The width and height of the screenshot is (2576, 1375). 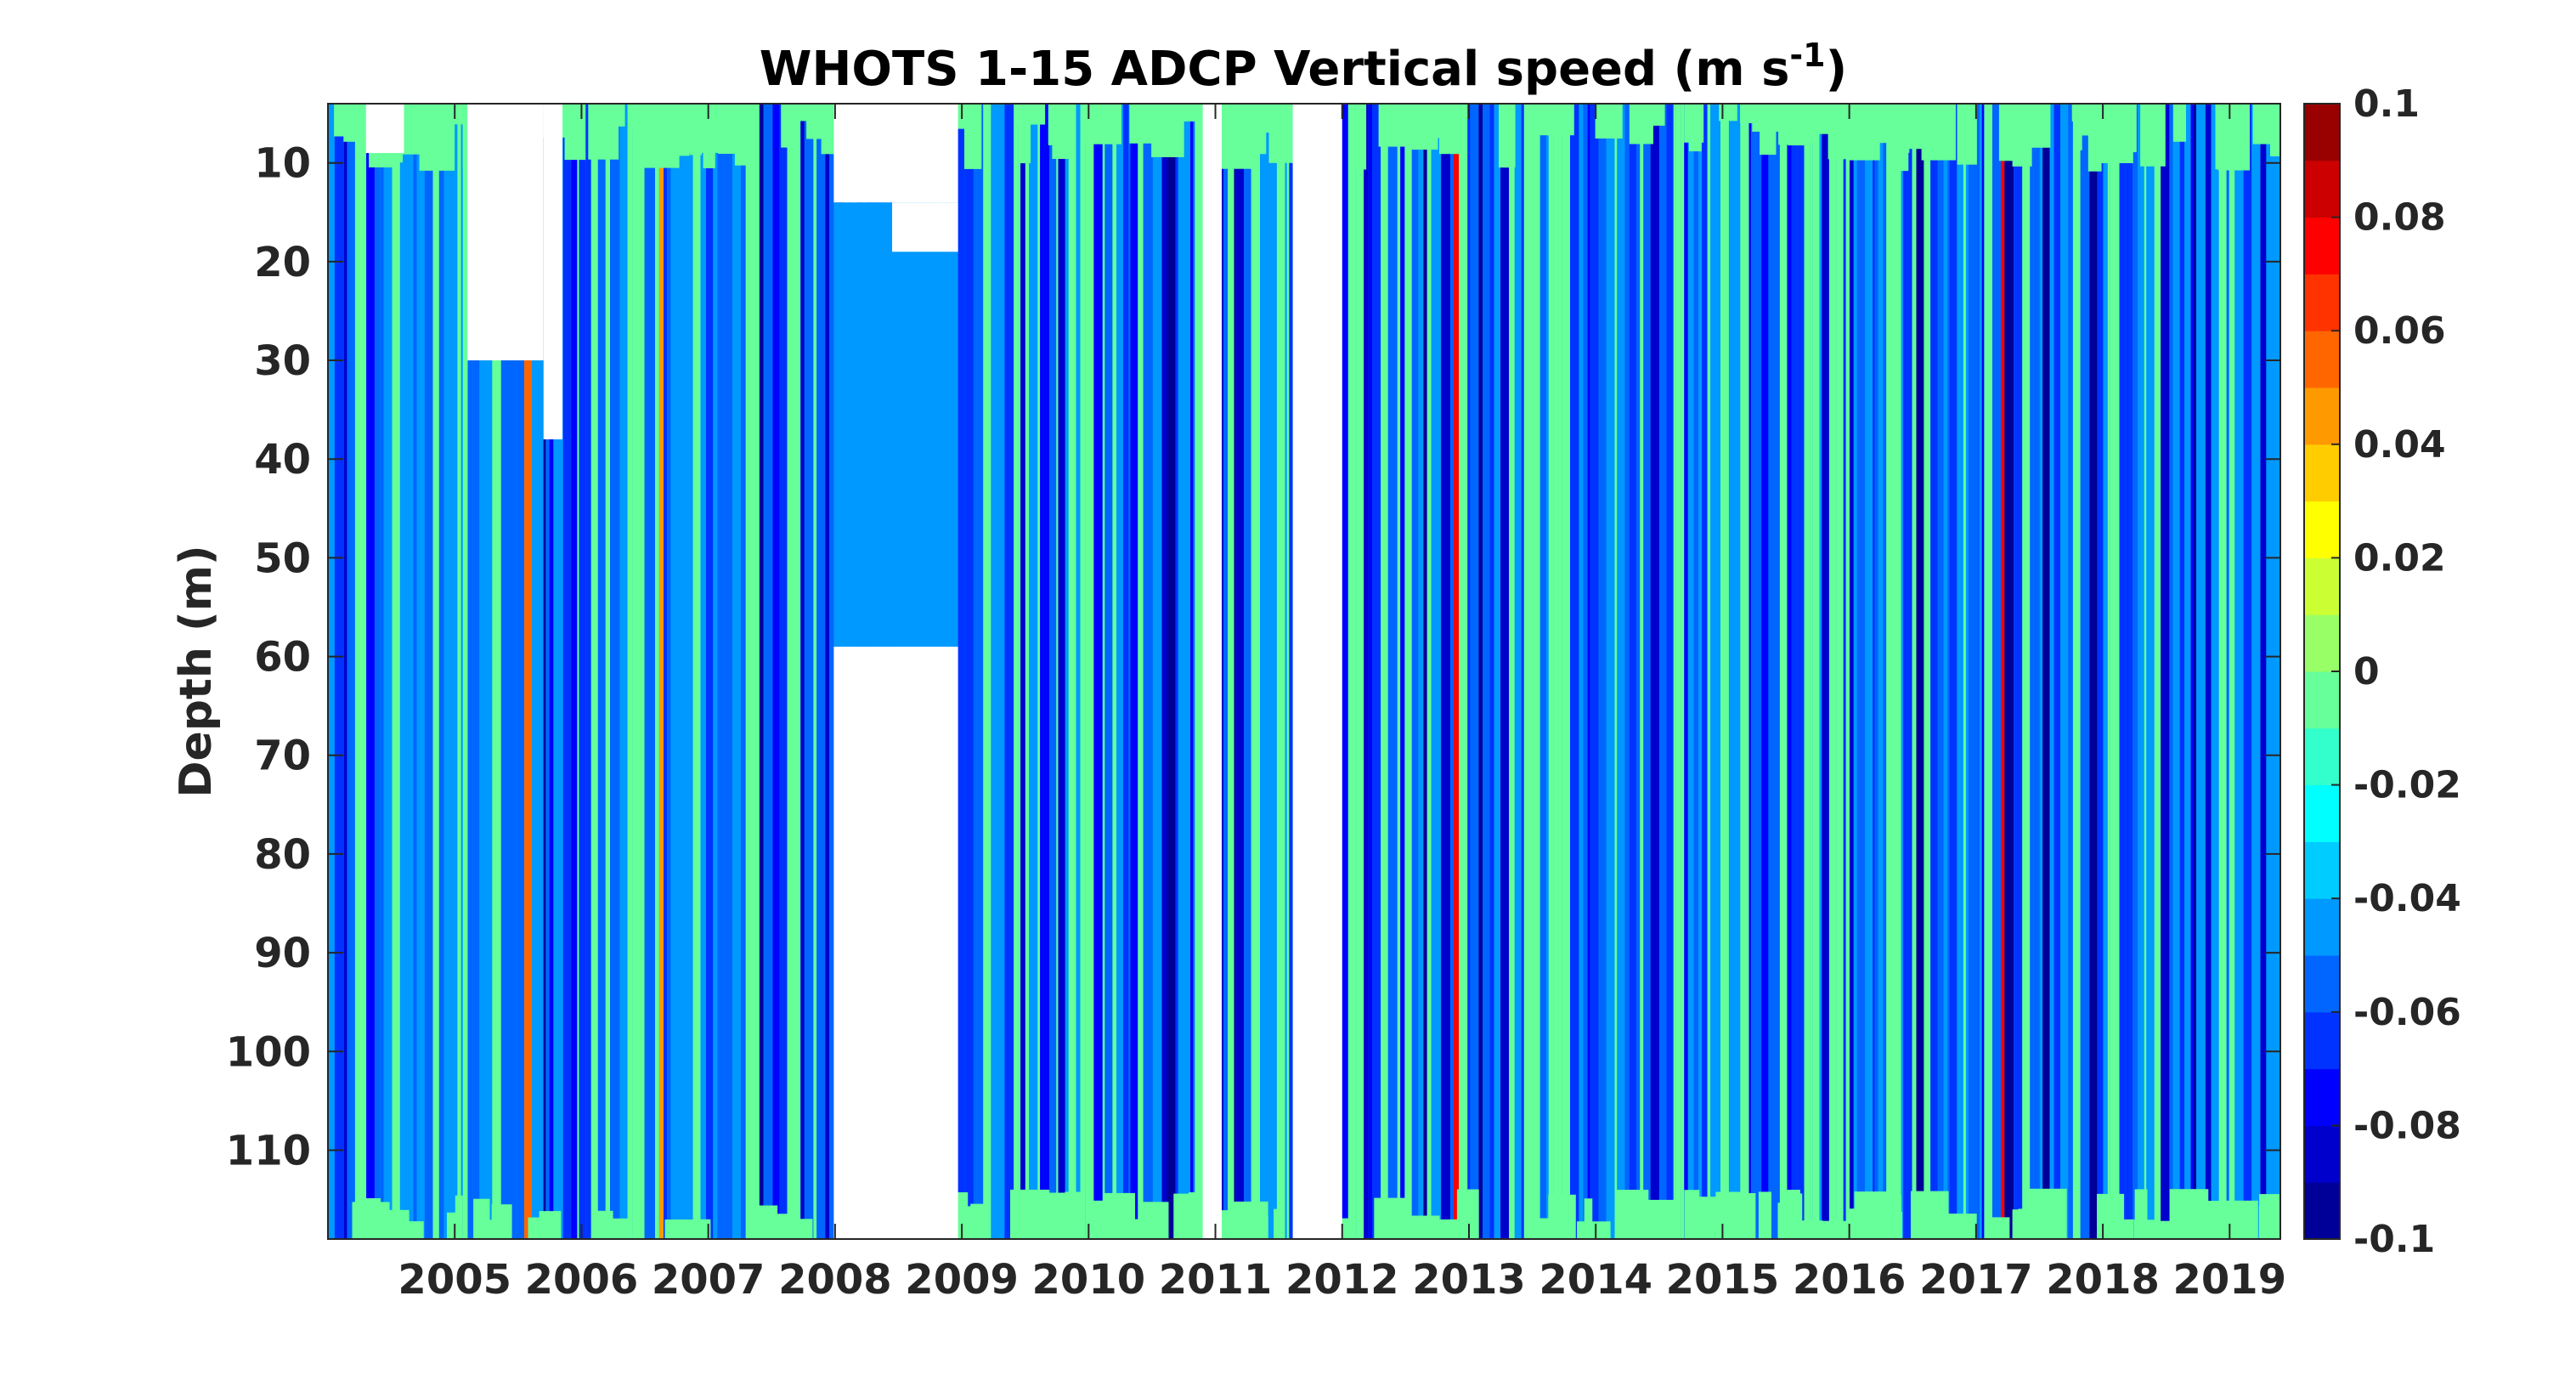 I want to click on y-tick-label-10: 110, so click(x=268, y=1150).